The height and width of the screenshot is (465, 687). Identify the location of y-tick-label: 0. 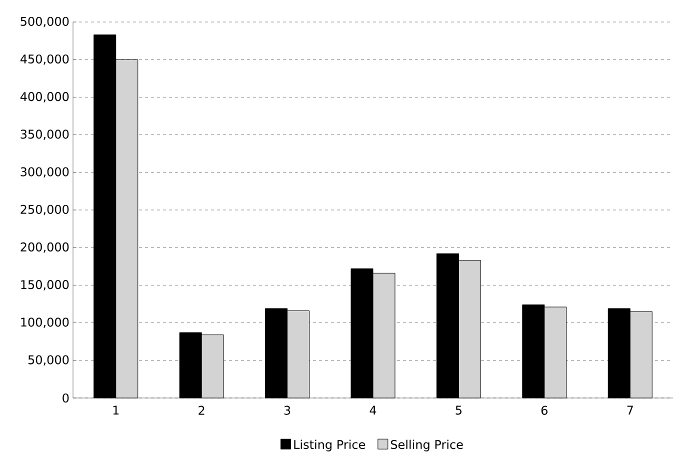
(65, 398).